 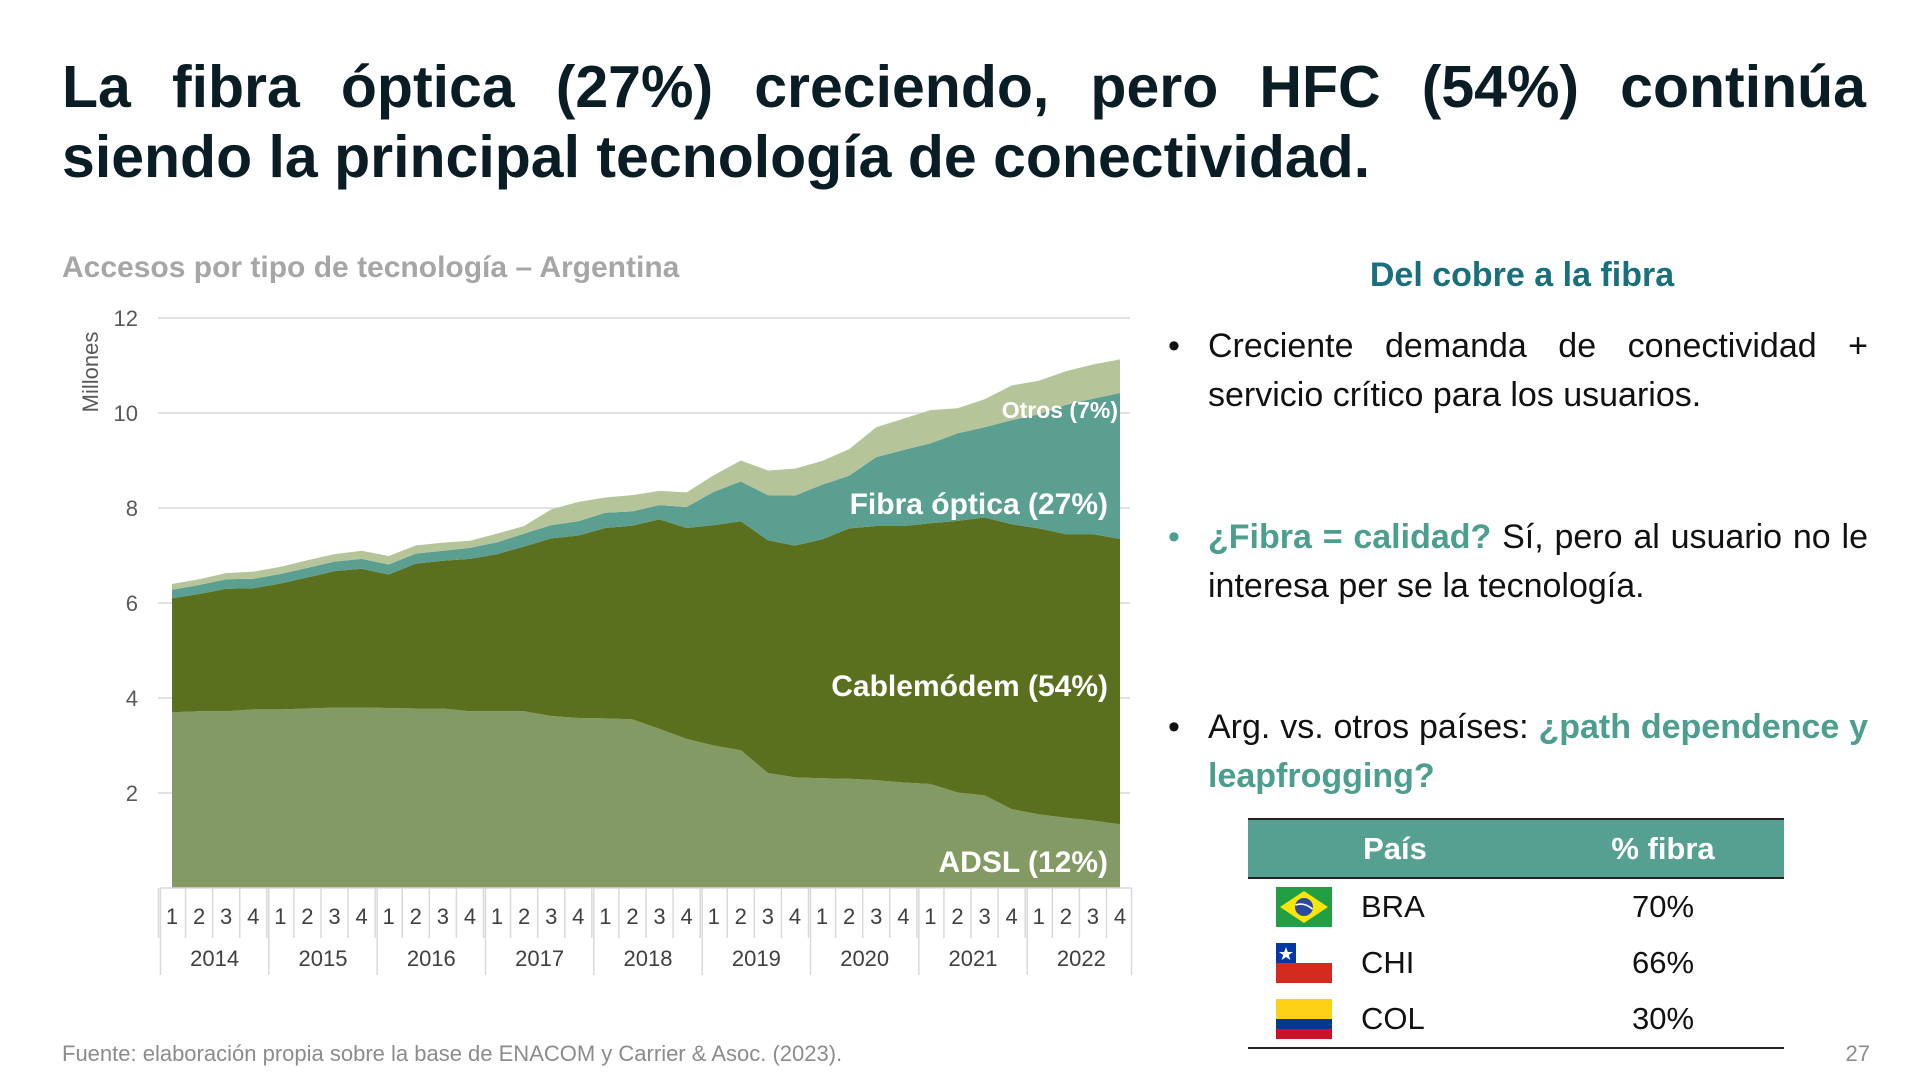 What do you see at coordinates (90, 372) in the screenshot?
I see `y-axis-label: Millones` at bounding box center [90, 372].